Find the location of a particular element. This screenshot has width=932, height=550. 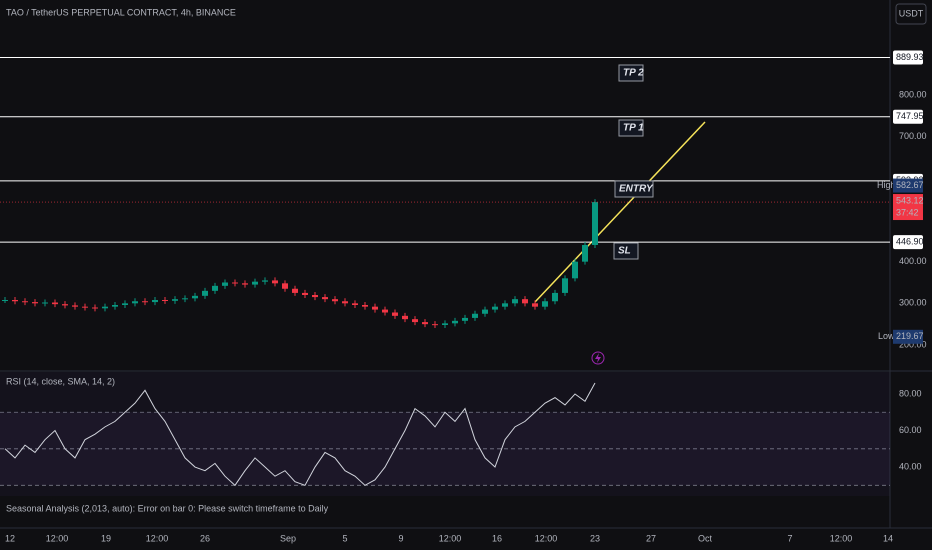

event-icon is located at coordinates (598, 358).